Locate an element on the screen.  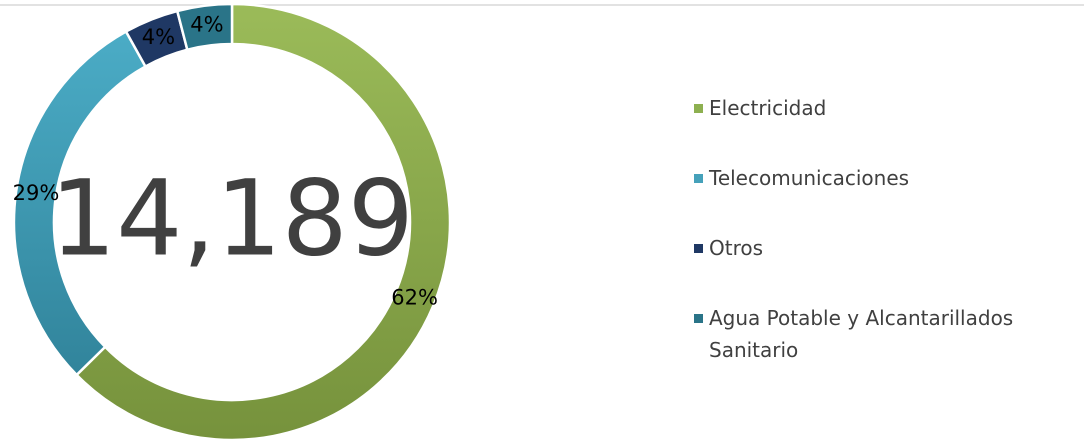
legend-label: Telecomunicaciones is located at coordinates (809, 178).